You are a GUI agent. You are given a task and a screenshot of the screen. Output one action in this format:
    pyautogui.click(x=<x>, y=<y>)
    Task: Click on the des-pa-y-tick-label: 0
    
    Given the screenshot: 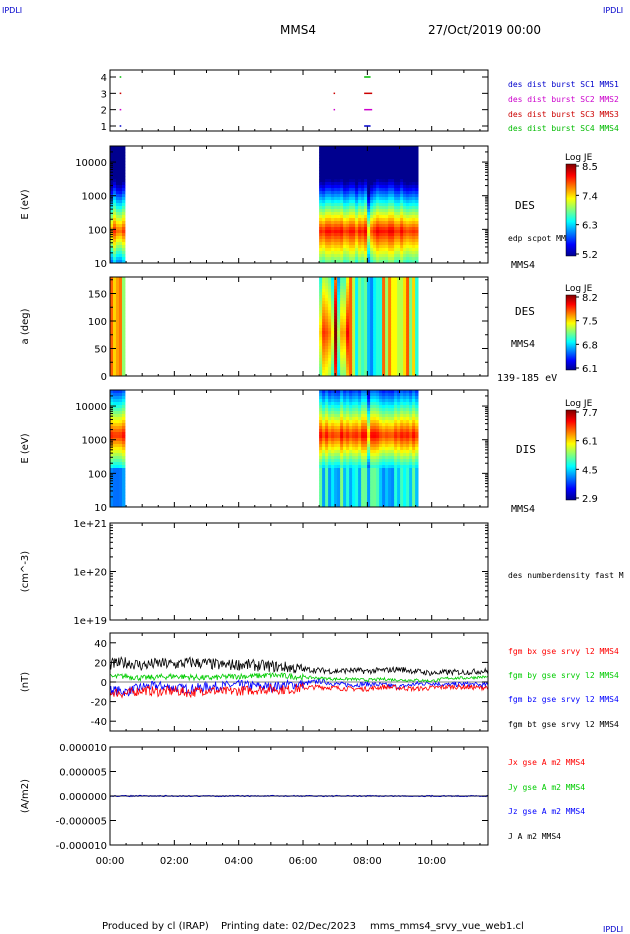 What is the action you would take?
    pyautogui.click(x=104, y=377)
    